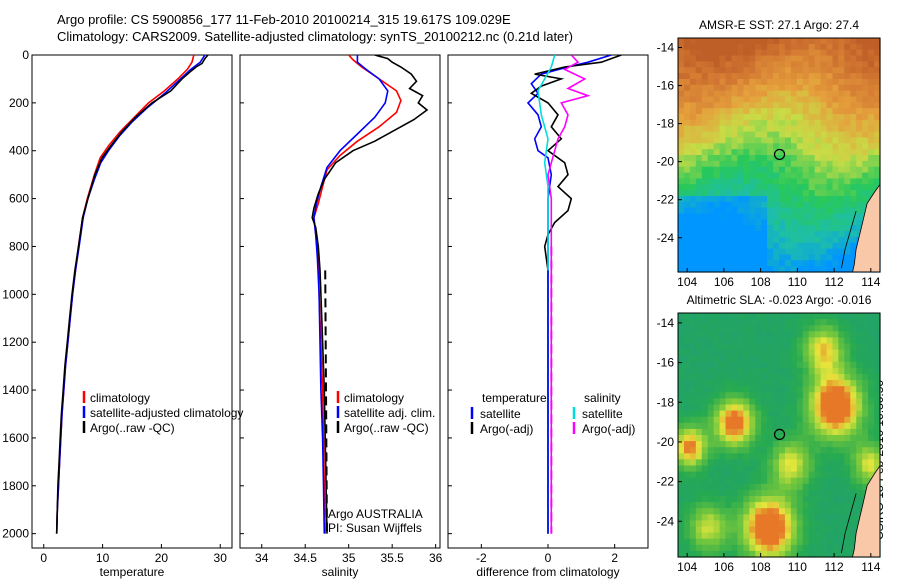  Describe the element at coordinates (614, 558) in the screenshot. I see `difference-xtick-label: 2` at that location.